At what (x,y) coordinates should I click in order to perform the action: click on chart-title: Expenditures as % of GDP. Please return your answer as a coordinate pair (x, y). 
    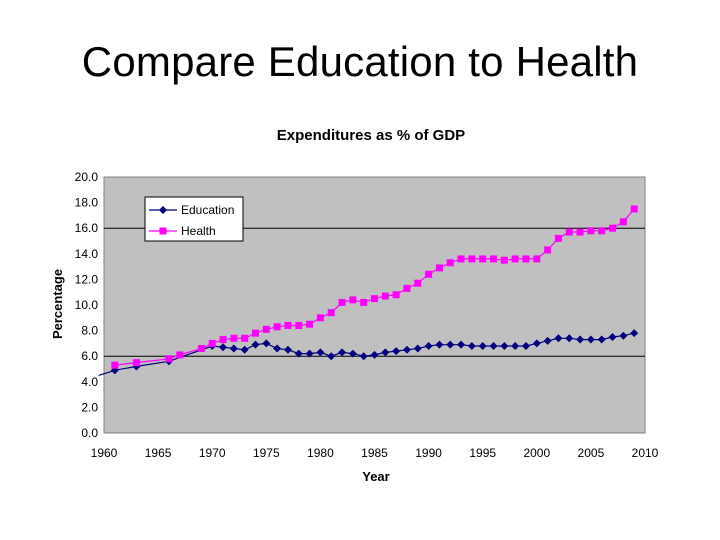
    Looking at the image, I should click on (371, 135).